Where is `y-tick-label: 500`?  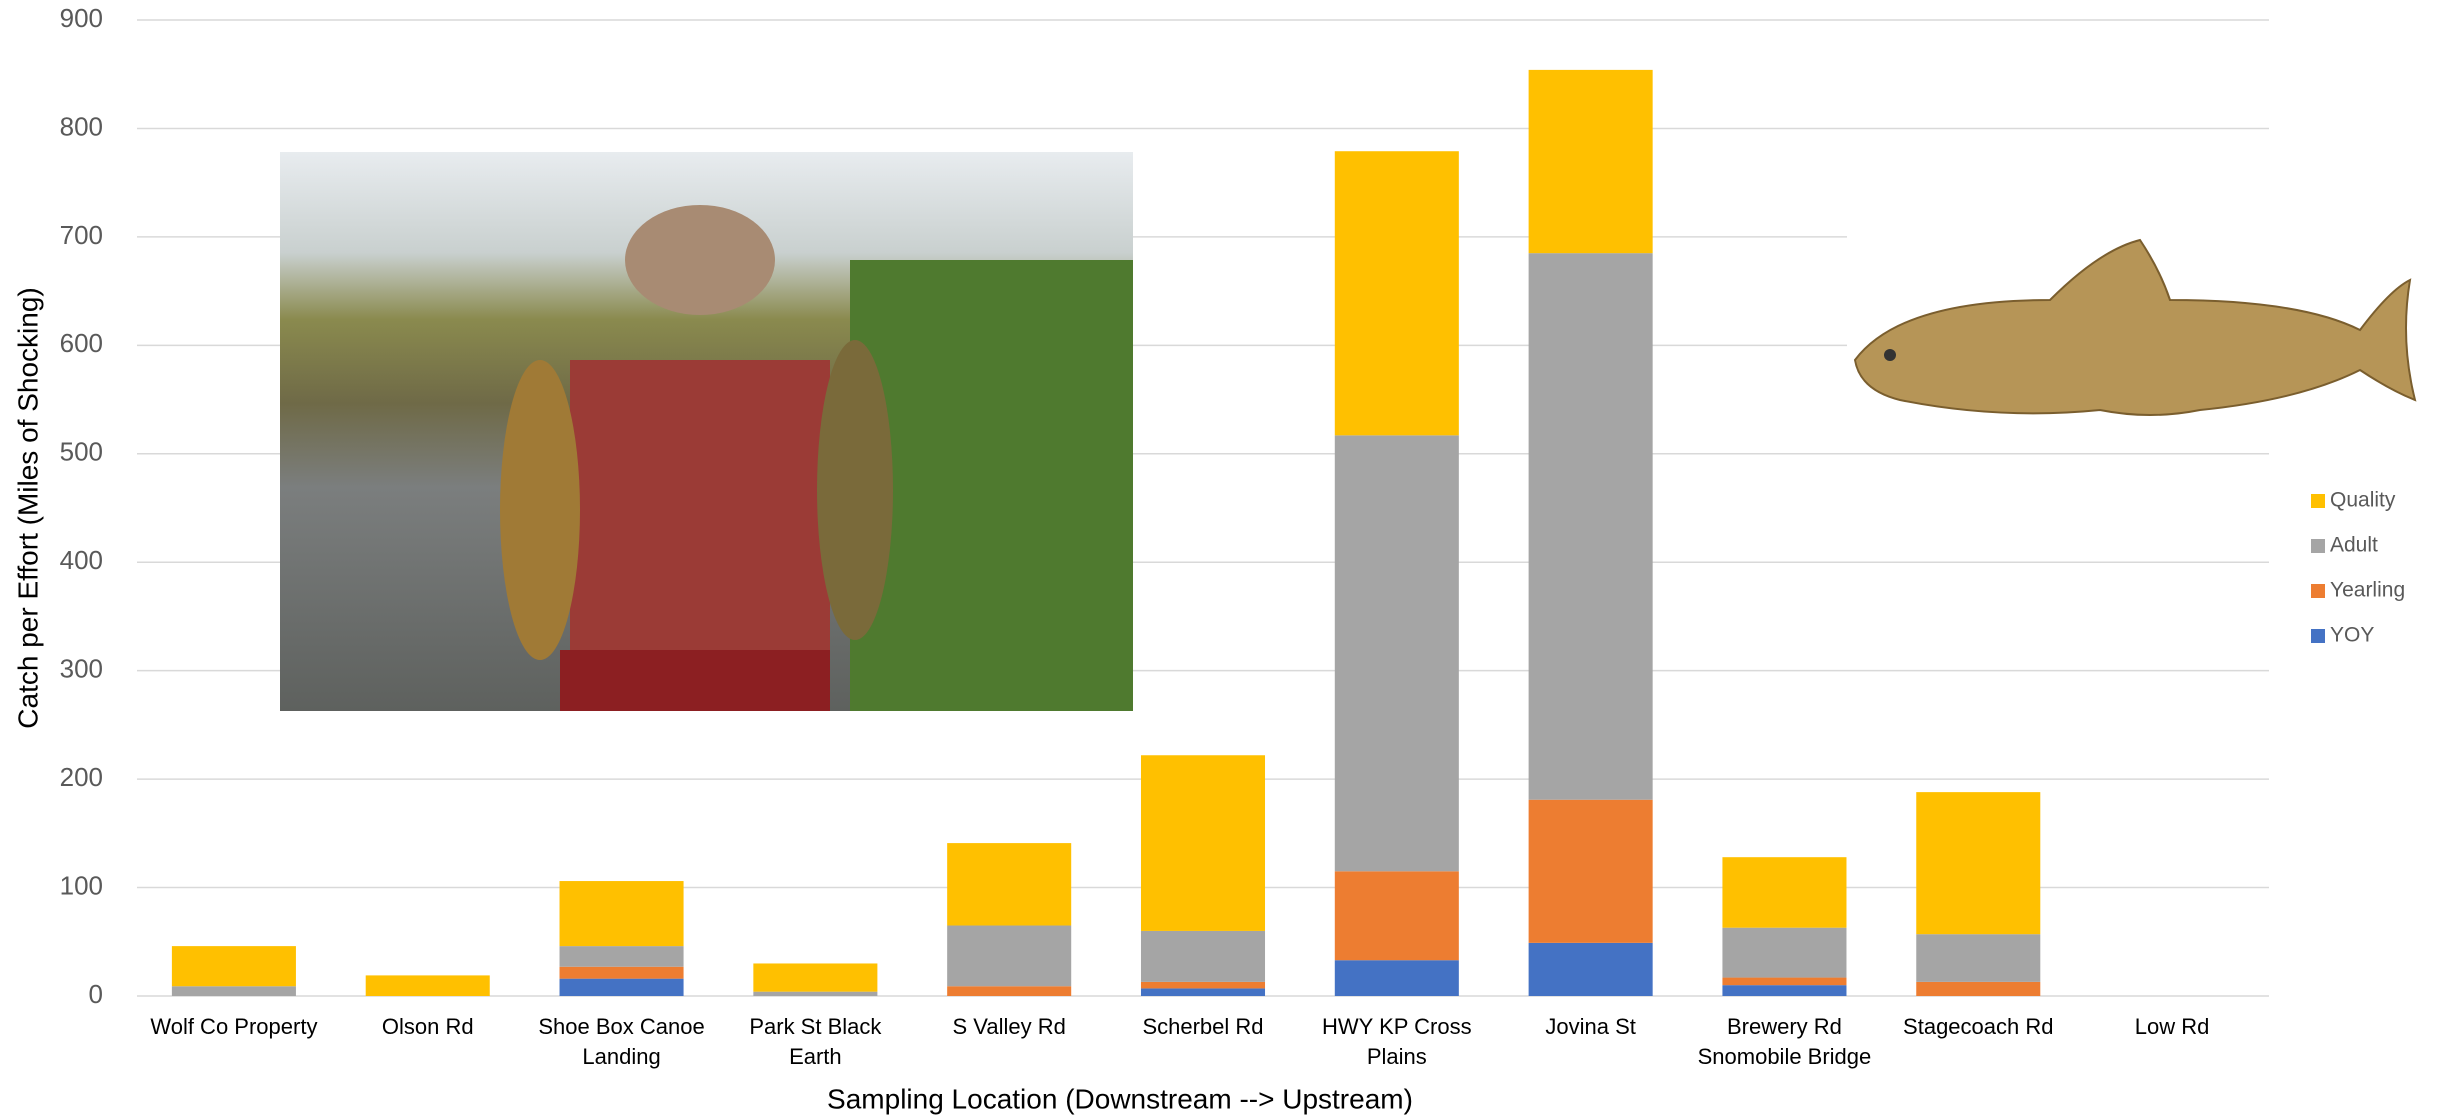
y-tick-label: 500 is located at coordinates (81, 452).